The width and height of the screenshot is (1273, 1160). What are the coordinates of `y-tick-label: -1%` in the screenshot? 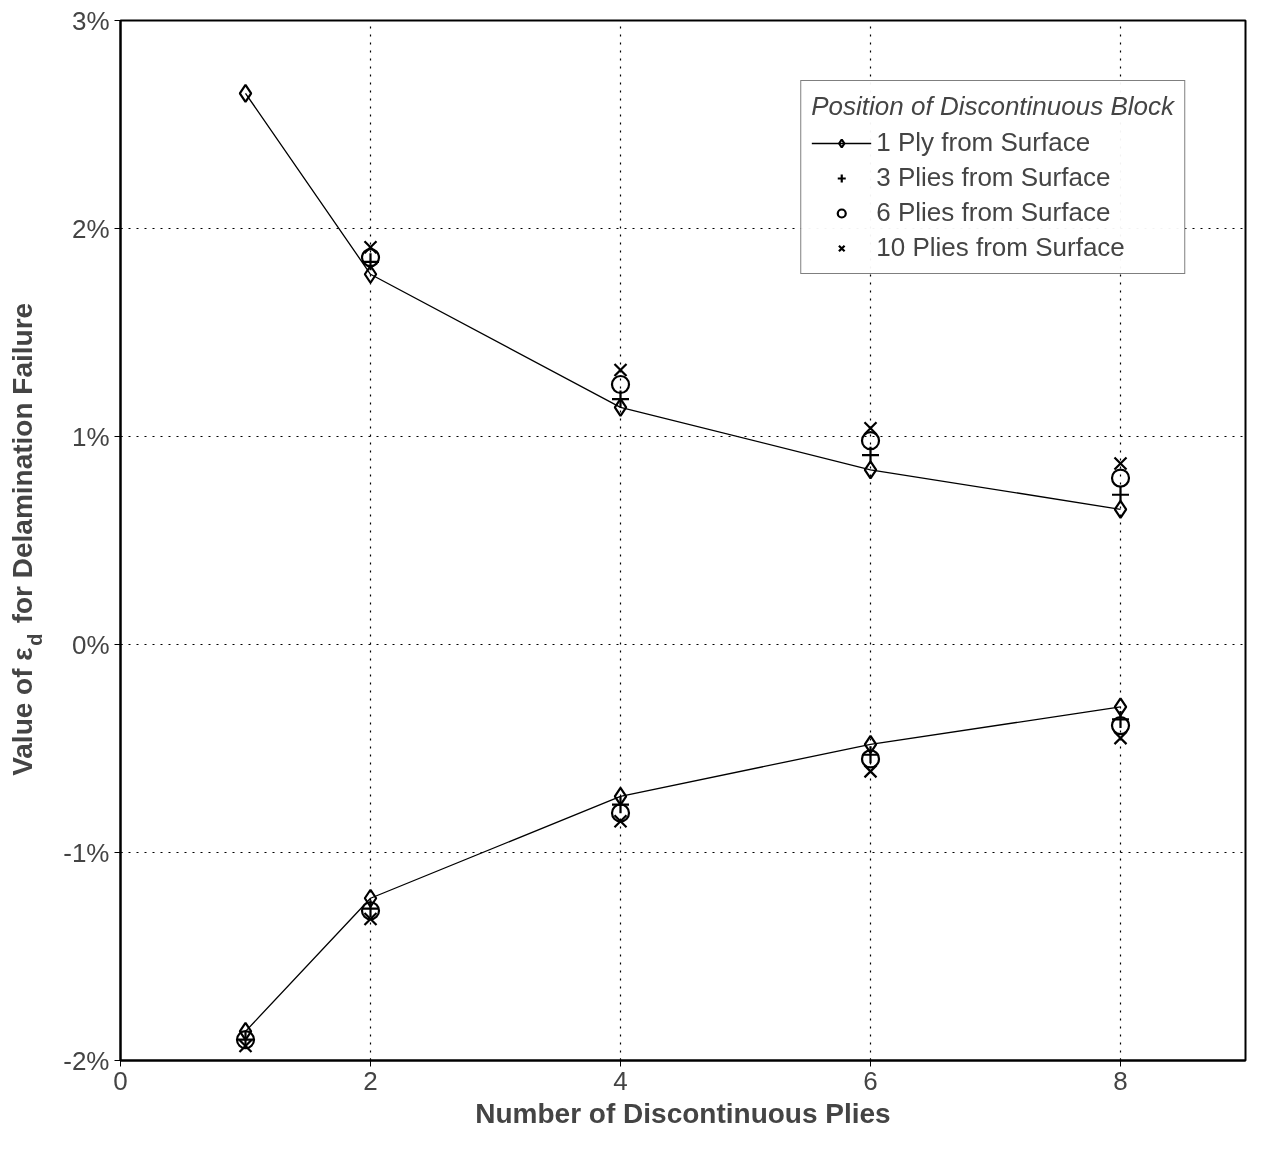 It's located at (86, 852).